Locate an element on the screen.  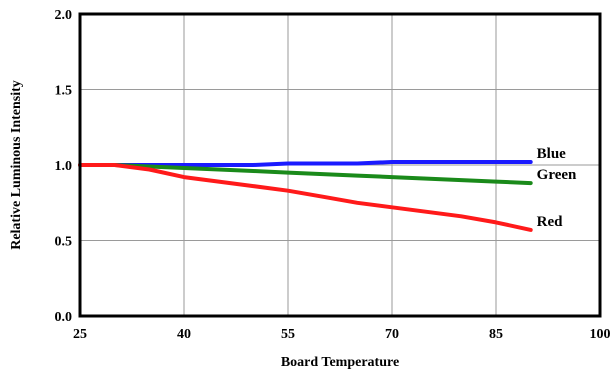
x-axis-title: Board Temperature is located at coordinates (340, 362).